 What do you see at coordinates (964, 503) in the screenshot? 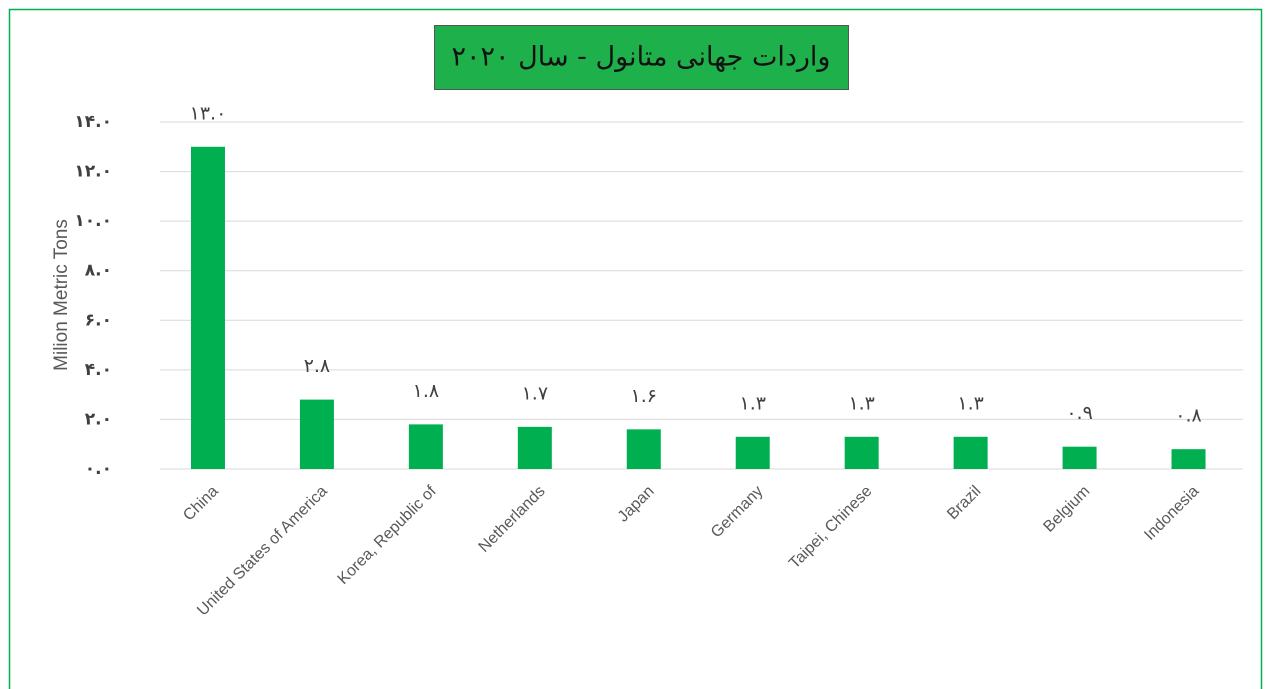
I see `x-tick-label: Brazil` at bounding box center [964, 503].